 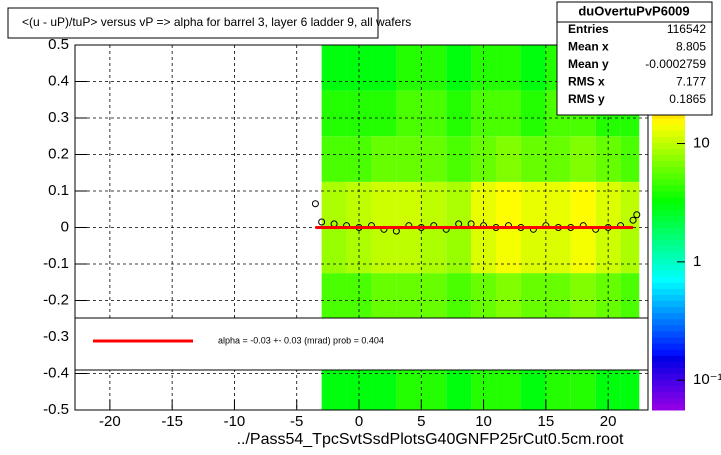 I want to click on stats-value: 0.1865, so click(x=687, y=99).